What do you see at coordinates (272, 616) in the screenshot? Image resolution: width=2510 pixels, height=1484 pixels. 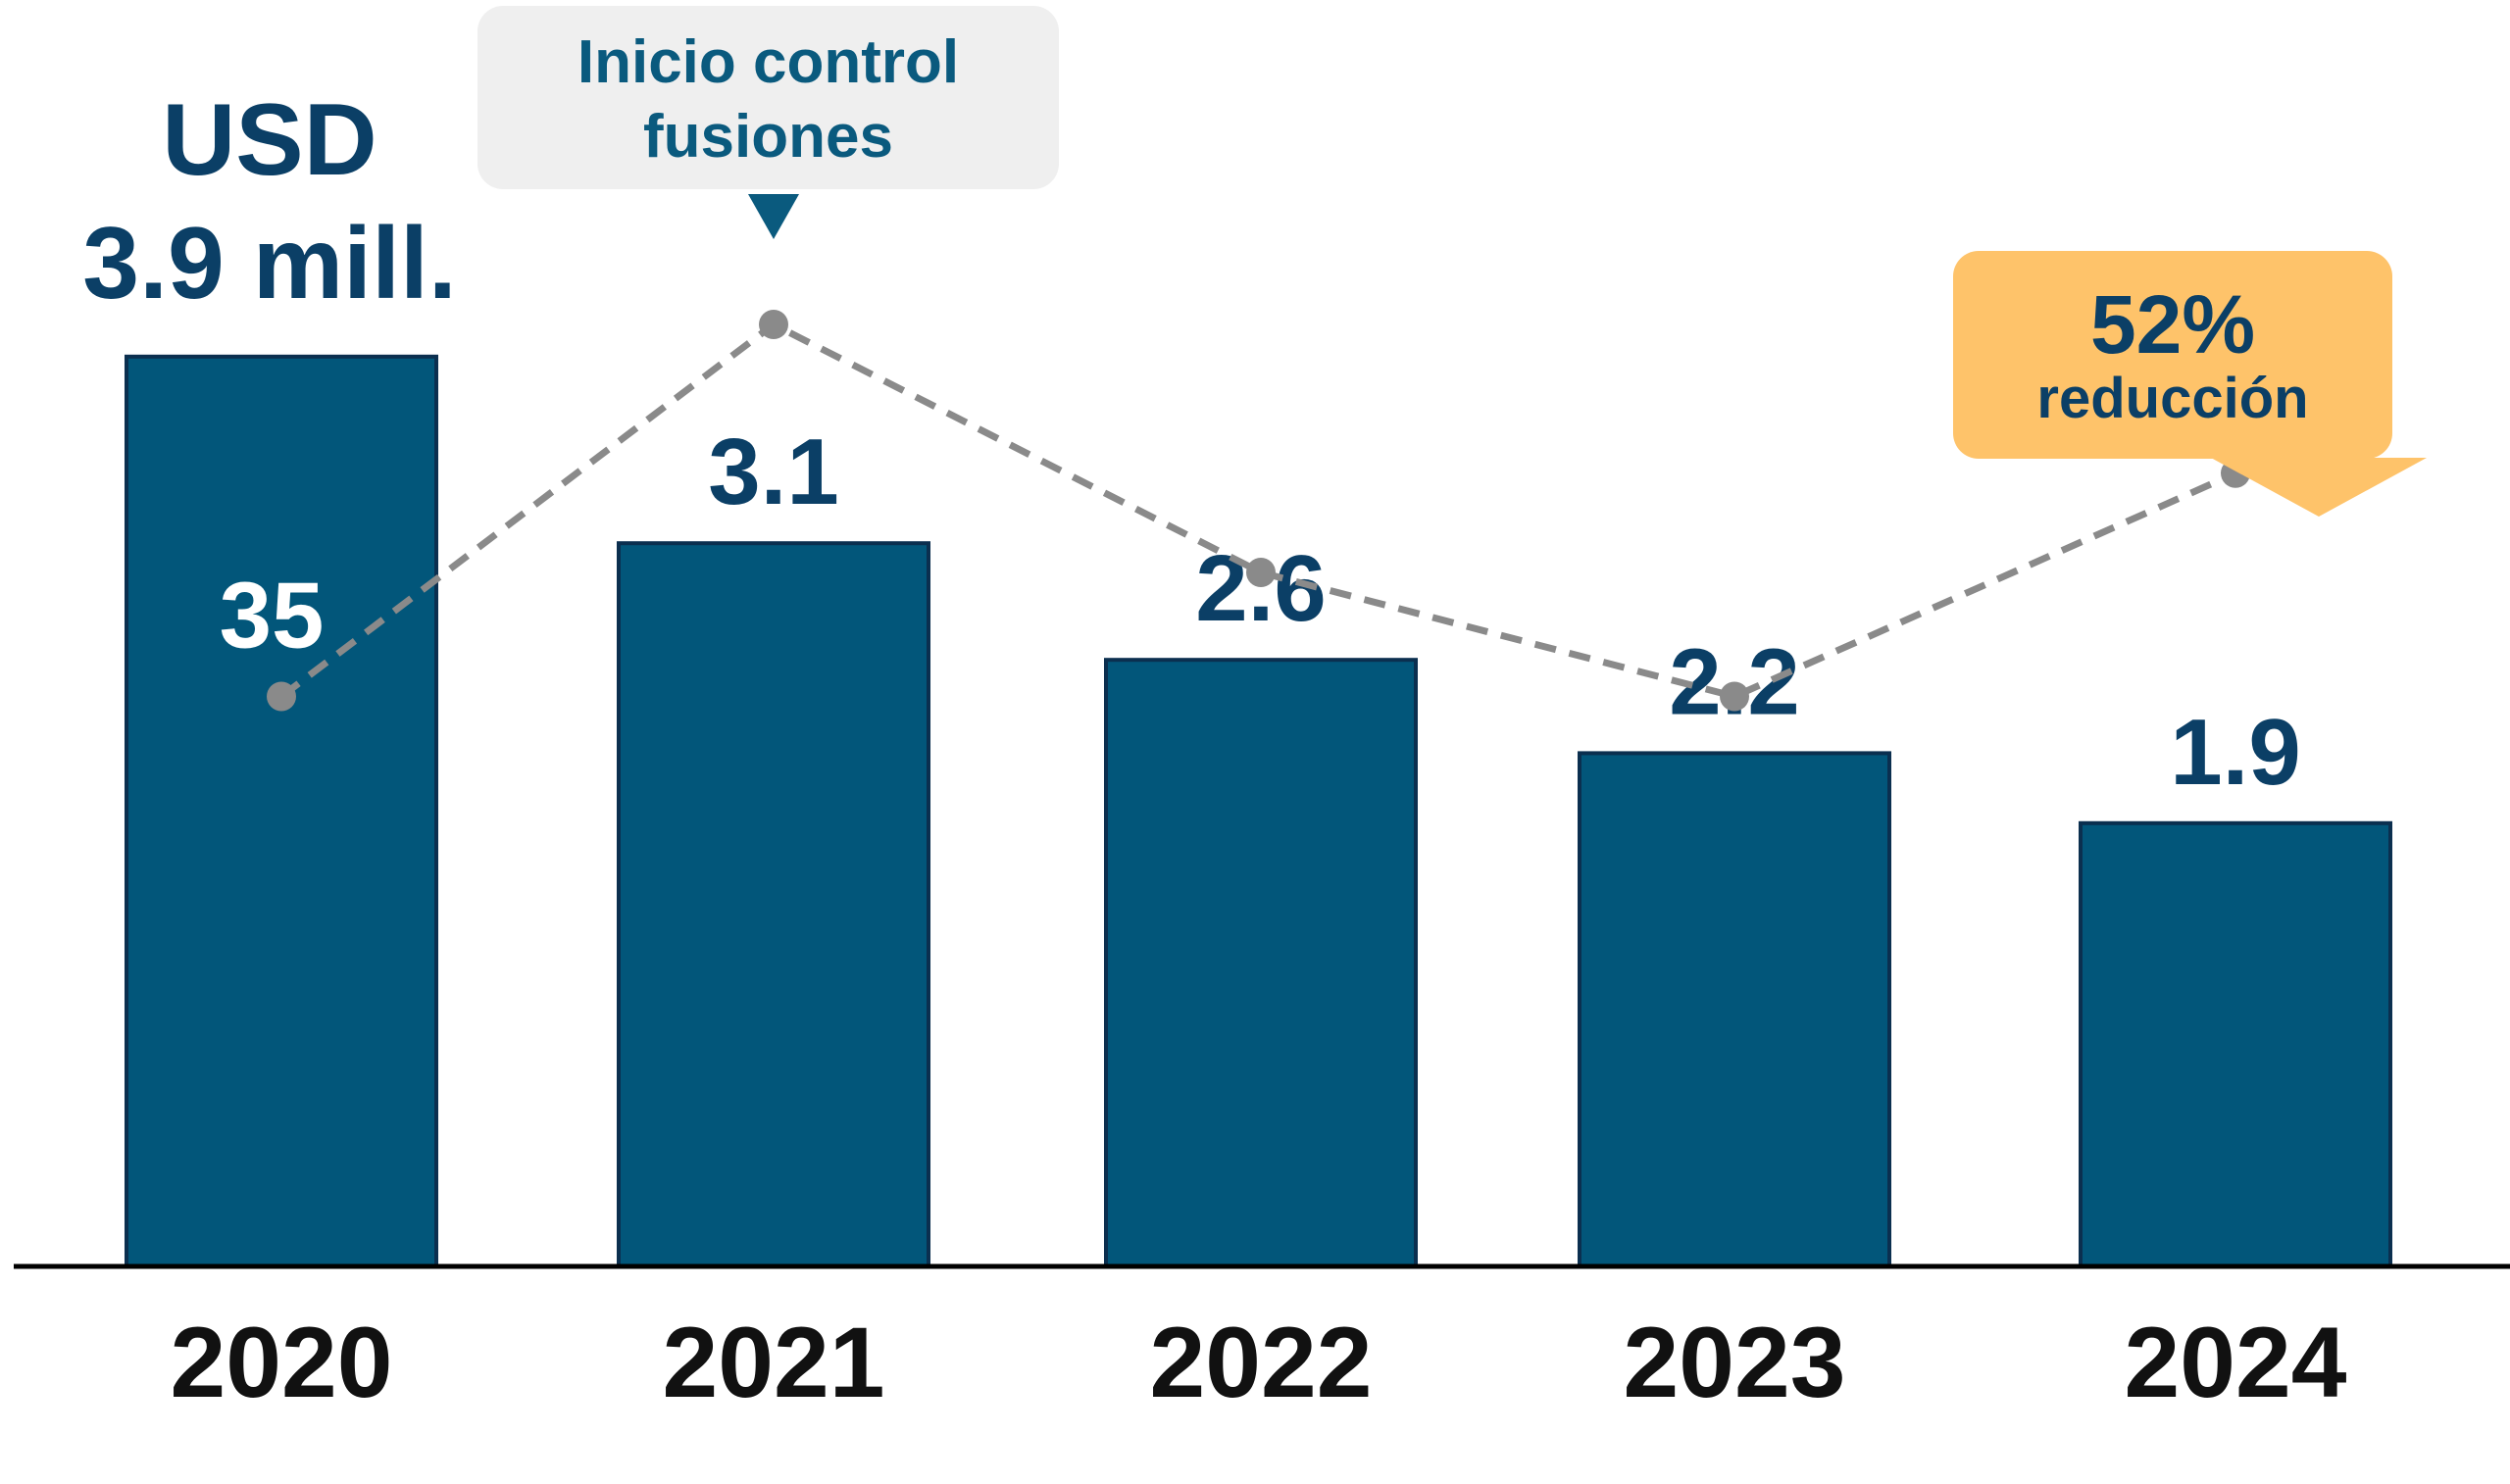 I see `line-value-label-2020: 35` at bounding box center [272, 616].